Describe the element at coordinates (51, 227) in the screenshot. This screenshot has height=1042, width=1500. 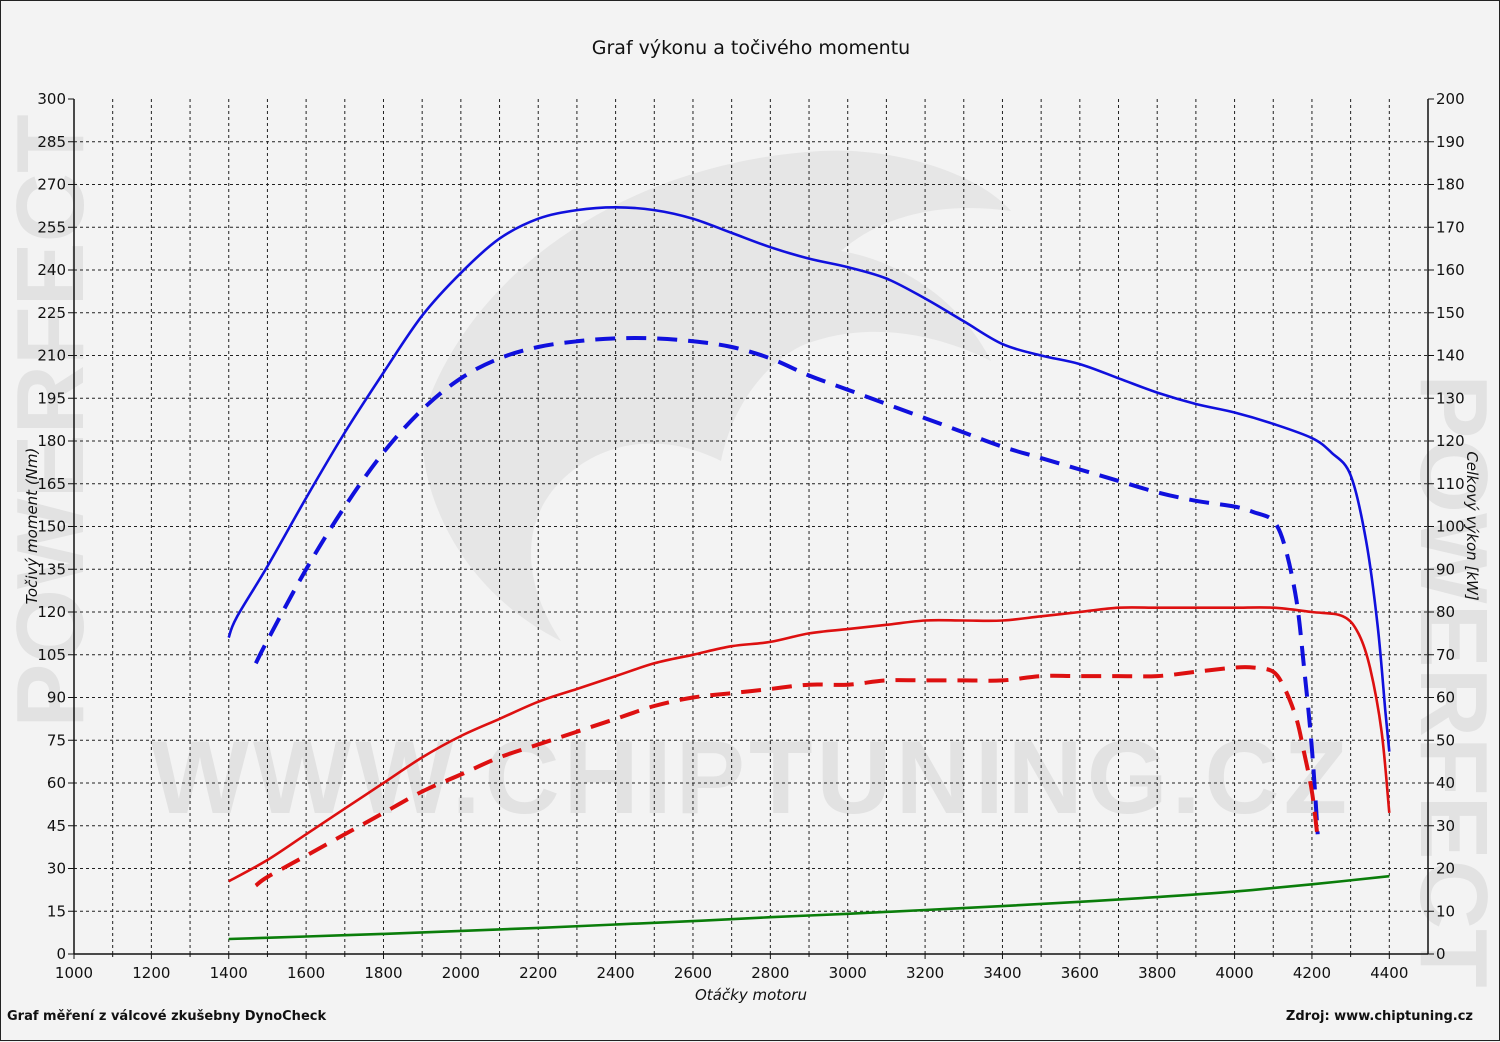
I see `y-left-tick-label: 255` at that location.